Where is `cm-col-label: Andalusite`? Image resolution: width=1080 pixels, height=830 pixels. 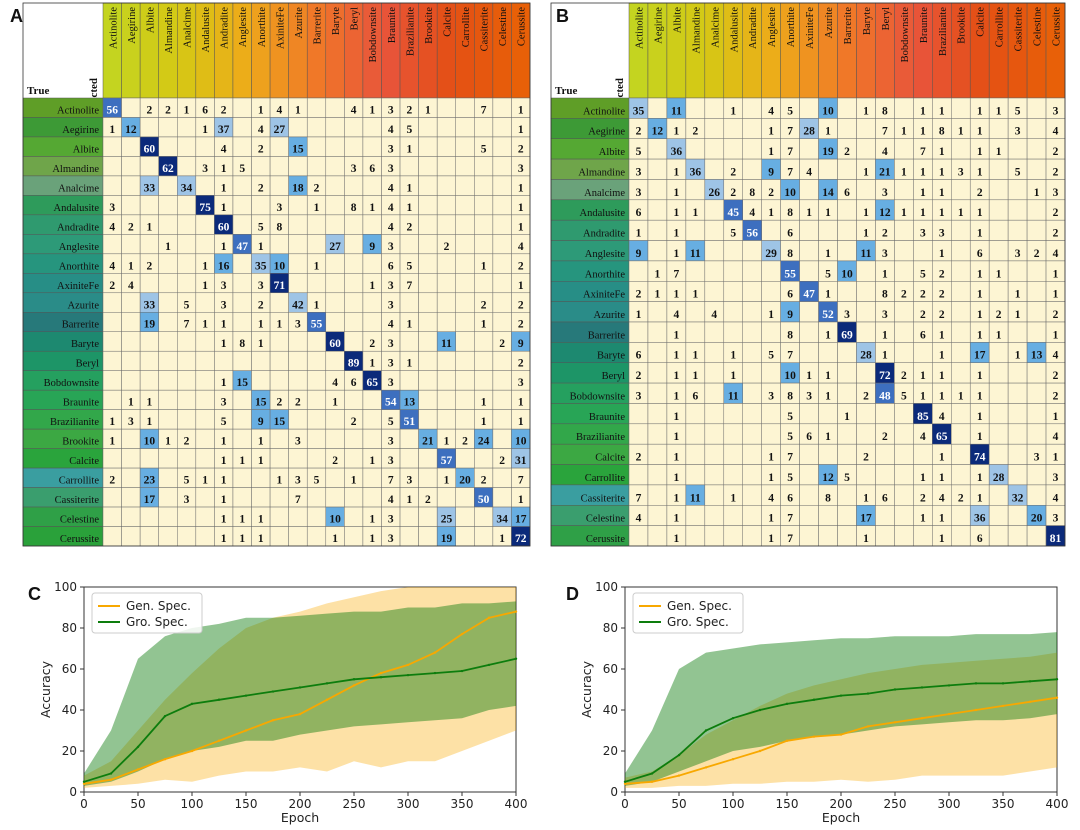 cm-col-label: Andalusite is located at coordinates (206, 30).